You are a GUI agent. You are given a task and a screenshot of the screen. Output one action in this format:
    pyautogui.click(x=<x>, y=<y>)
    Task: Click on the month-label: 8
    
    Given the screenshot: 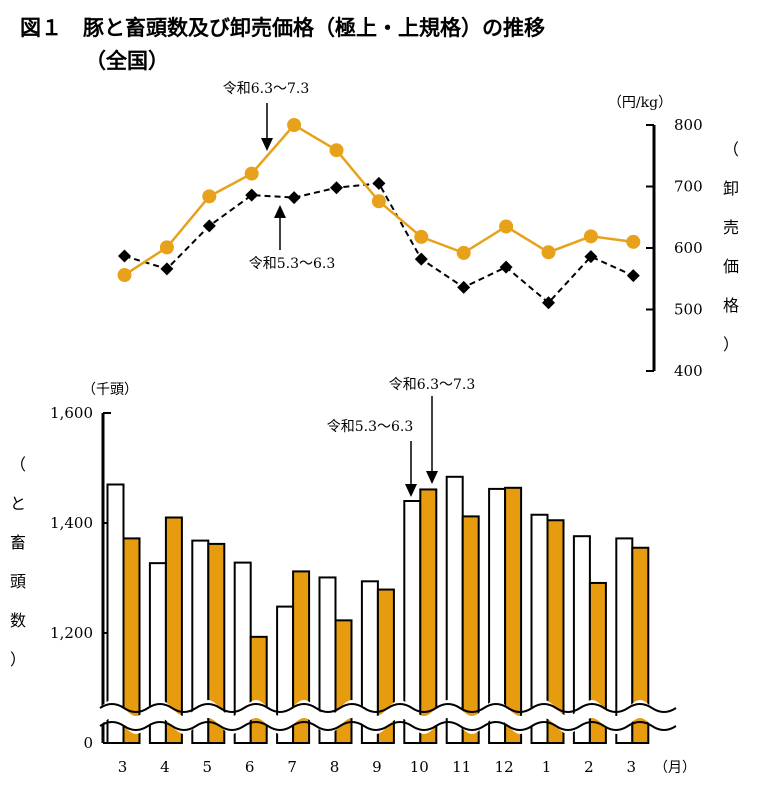 What is the action you would take?
    pyautogui.click(x=335, y=767)
    